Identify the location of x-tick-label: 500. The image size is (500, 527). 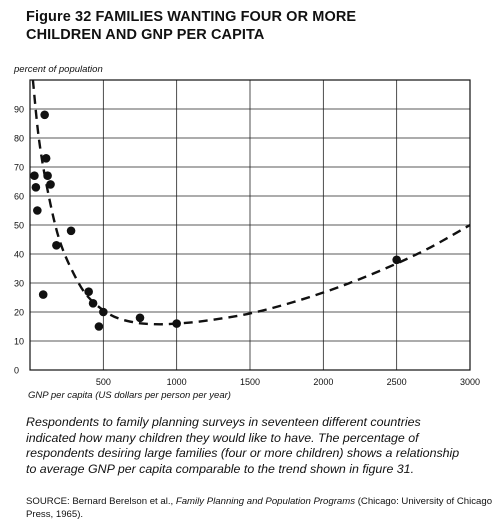
(103, 382).